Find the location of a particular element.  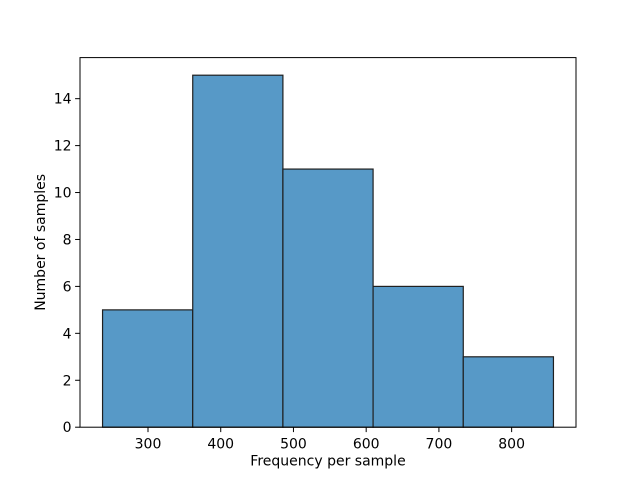

y-tick-label: 4 is located at coordinates (67, 334).